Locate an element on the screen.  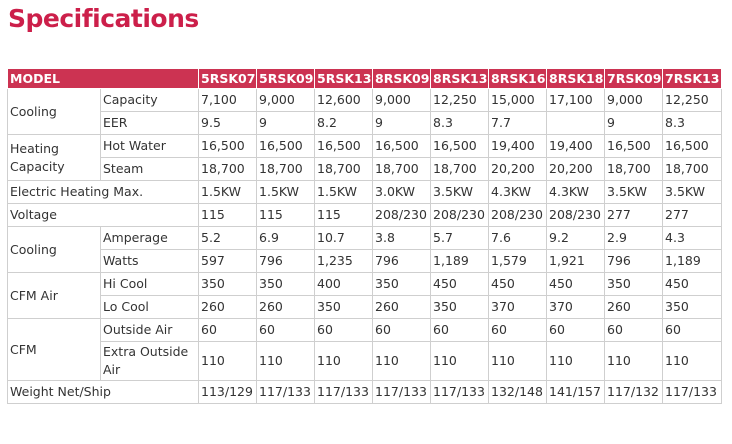
table-cell: 8.2 is located at coordinates (344, 123).